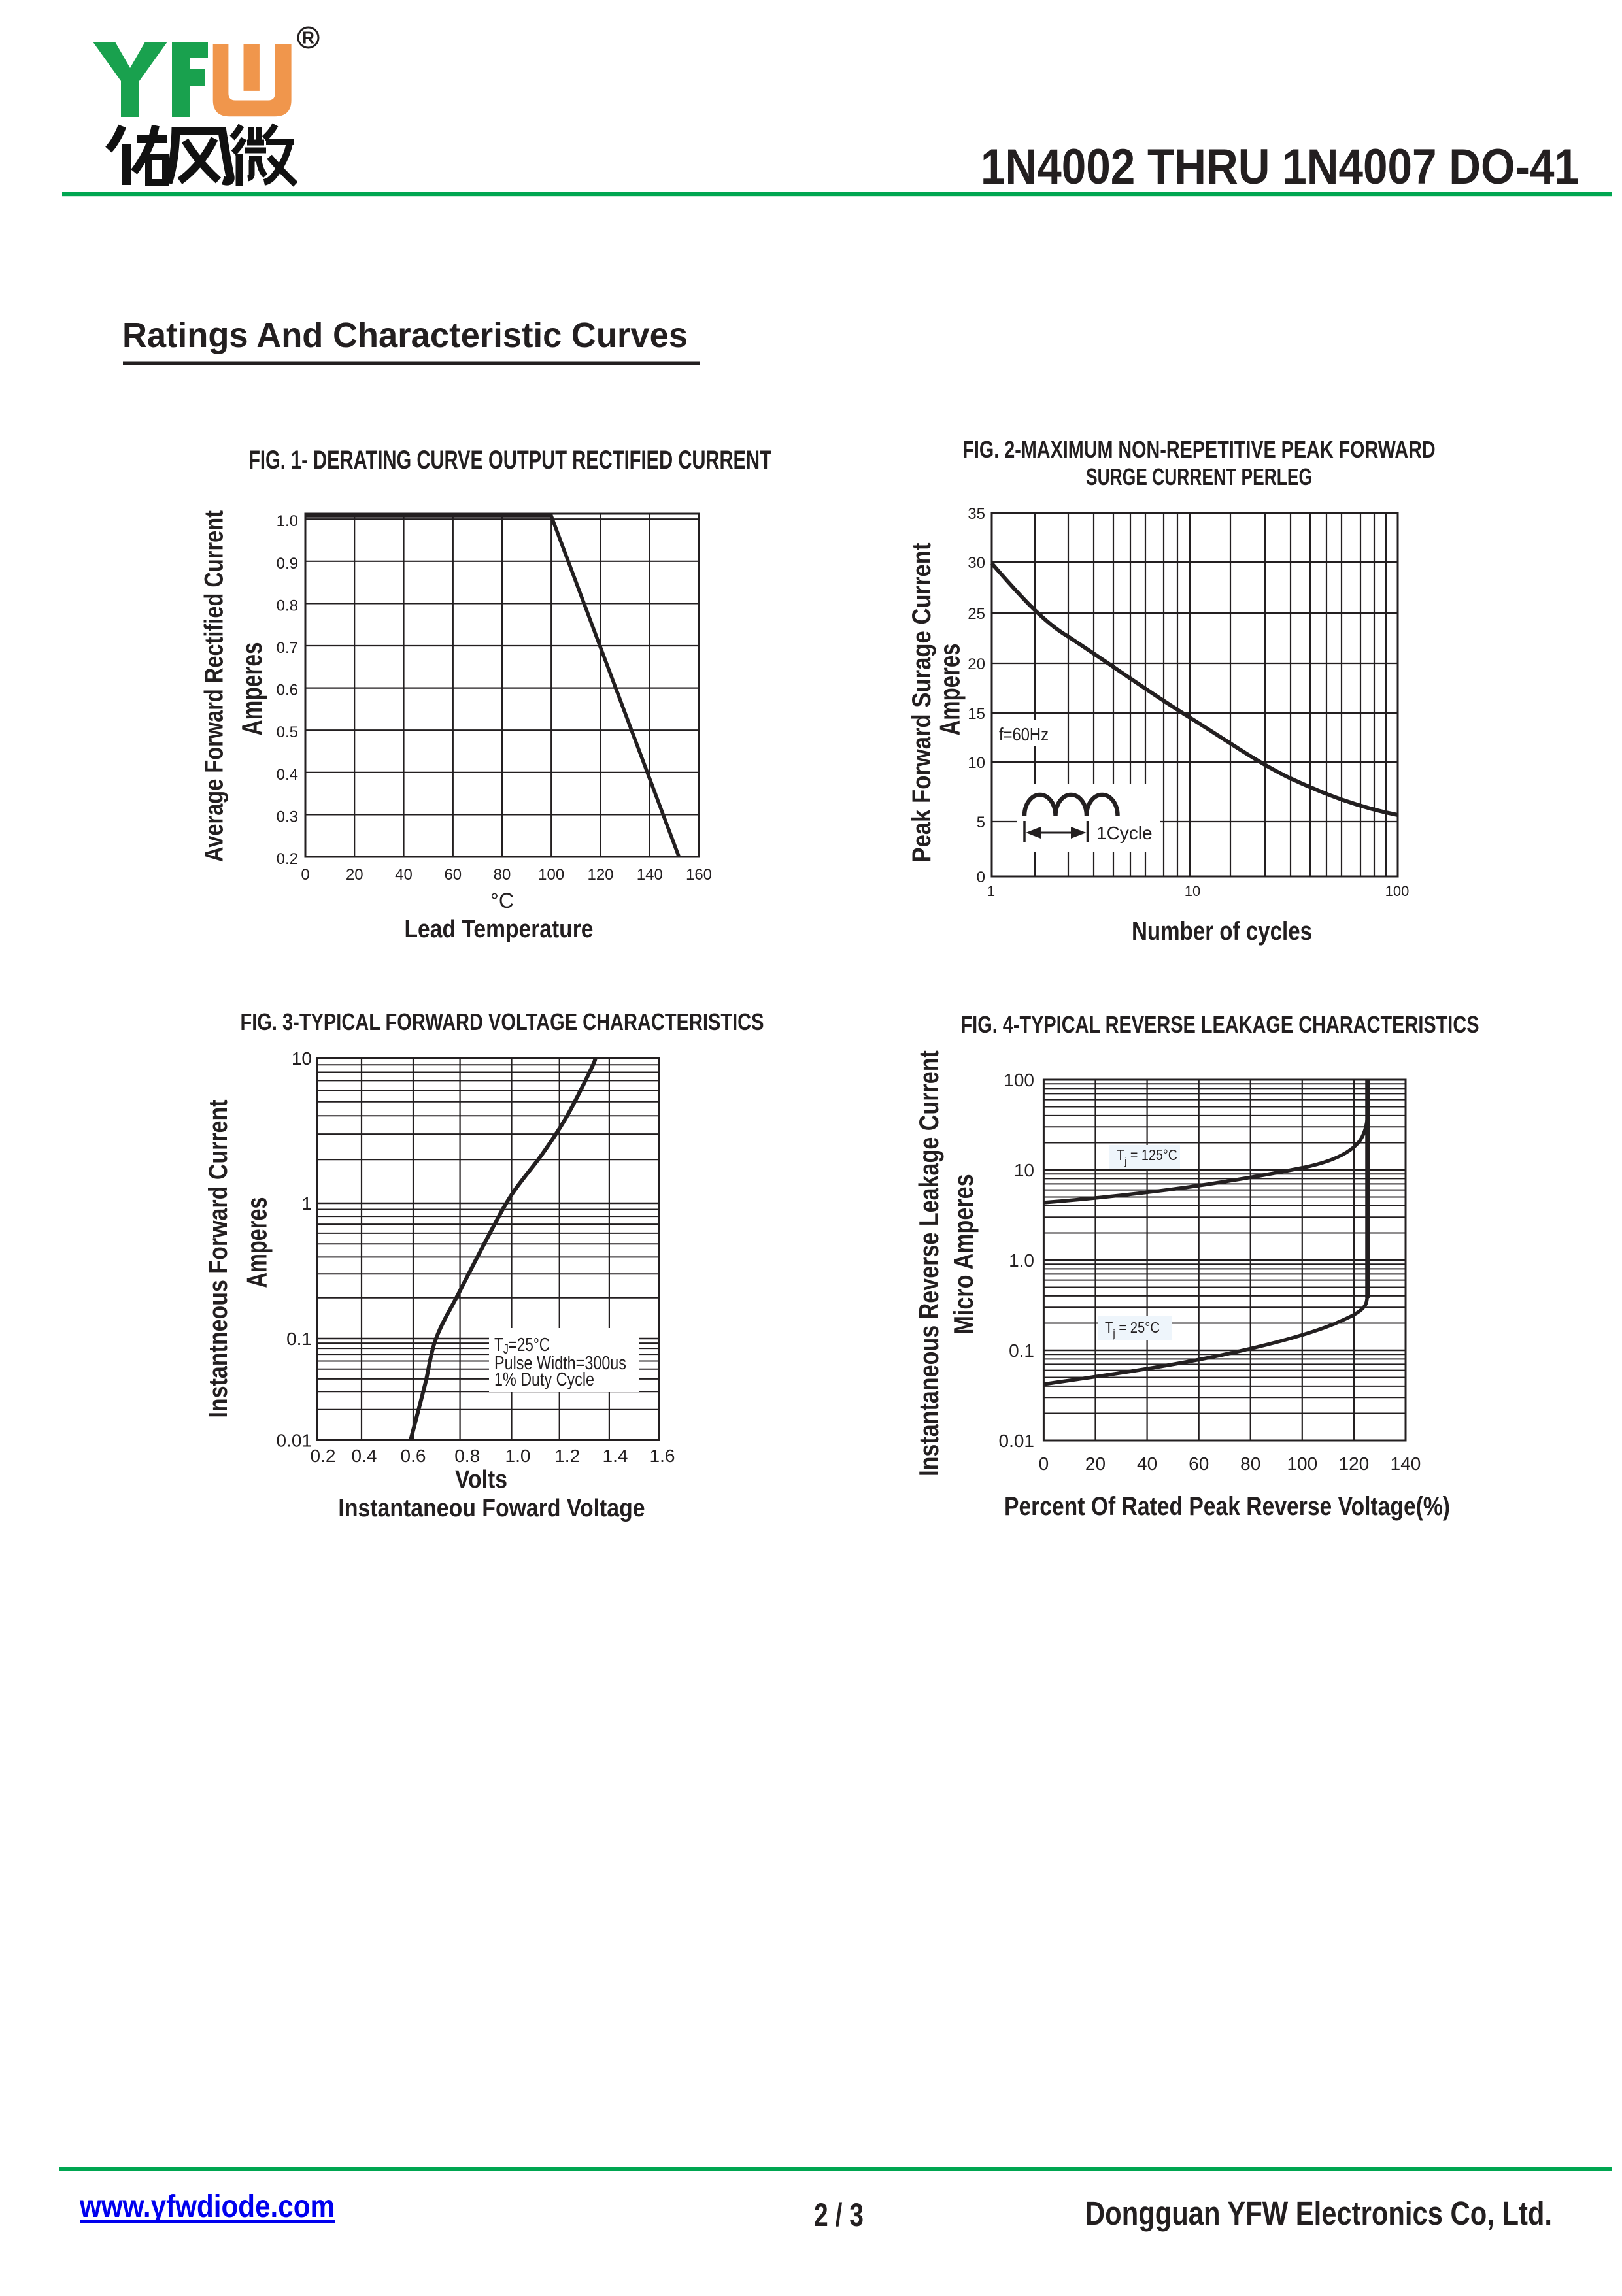  I want to click on svg-text: SURGE CURRENT PERLEG, so click(1199, 476).